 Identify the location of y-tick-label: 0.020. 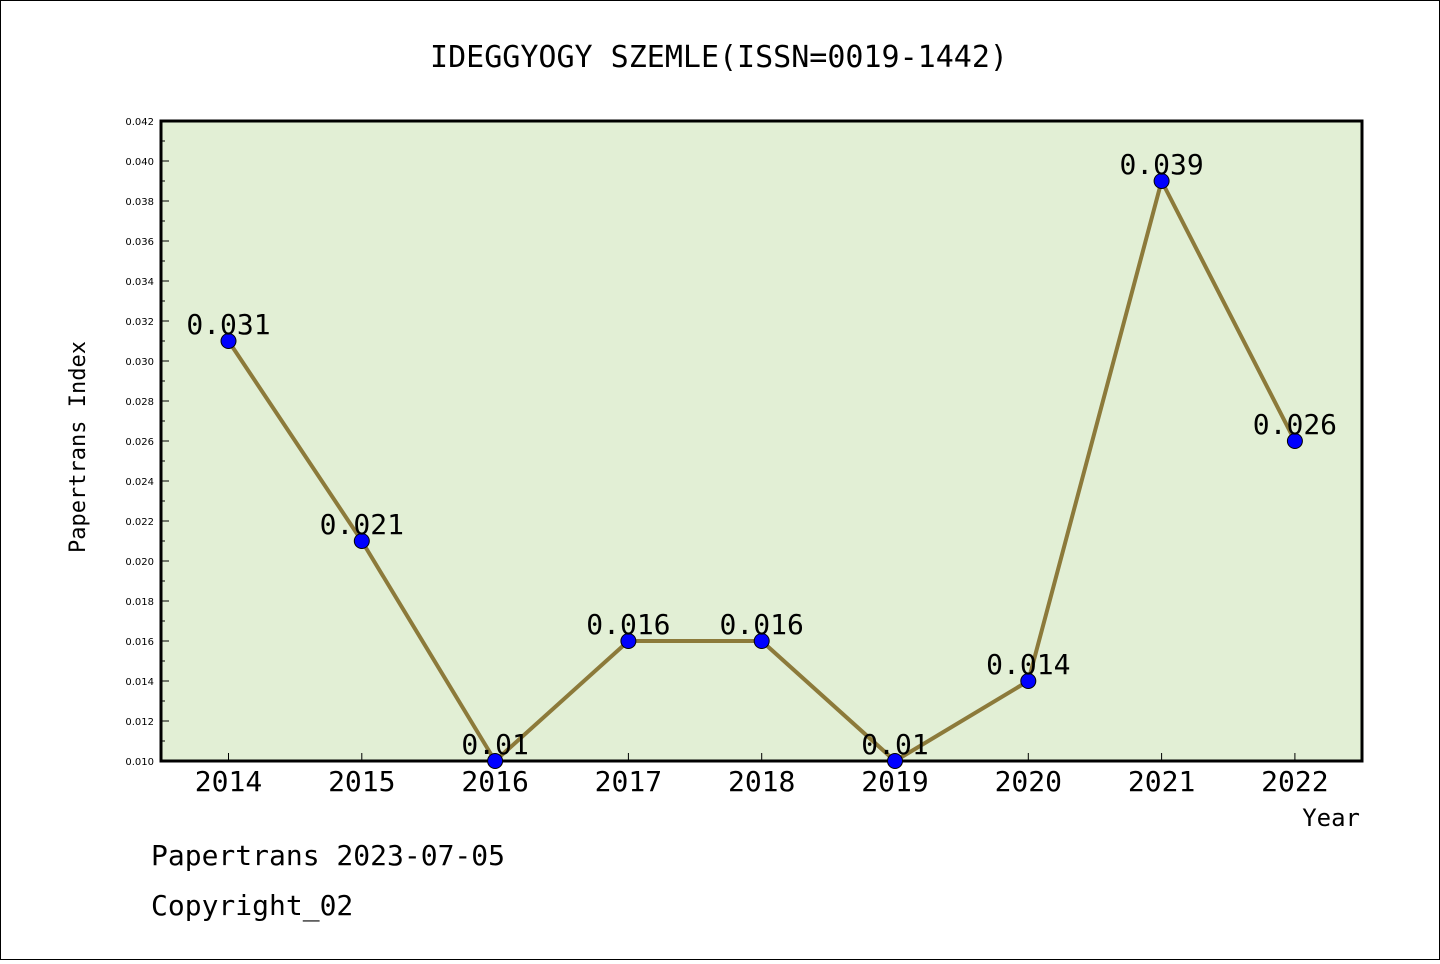
(139, 562).